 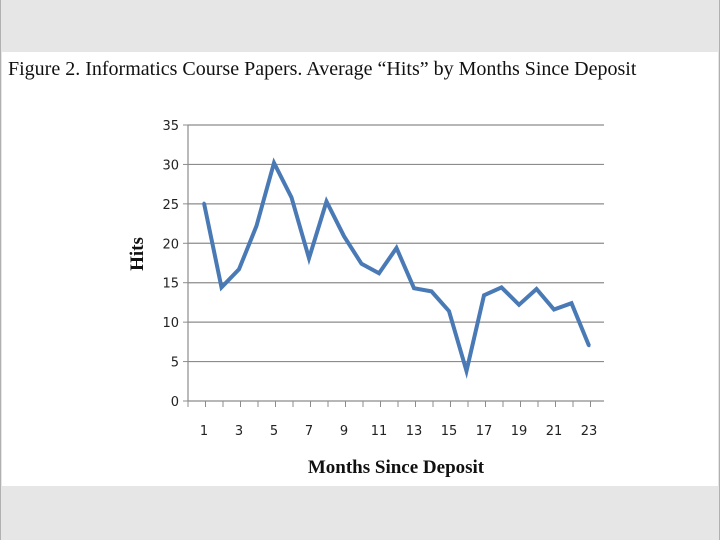 I want to click on y-tick-label: 25, so click(x=170, y=205).